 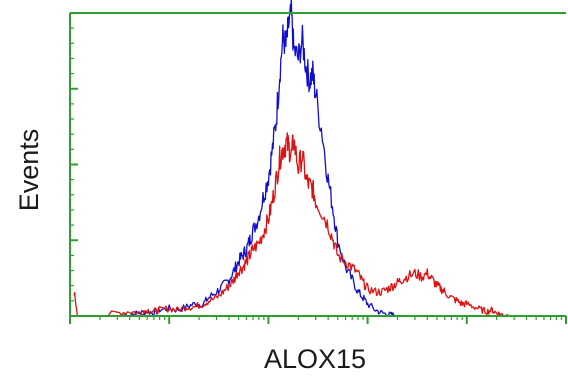 What do you see at coordinates (315, 359) in the screenshot?
I see `x-axis-label: ALOX15` at bounding box center [315, 359].